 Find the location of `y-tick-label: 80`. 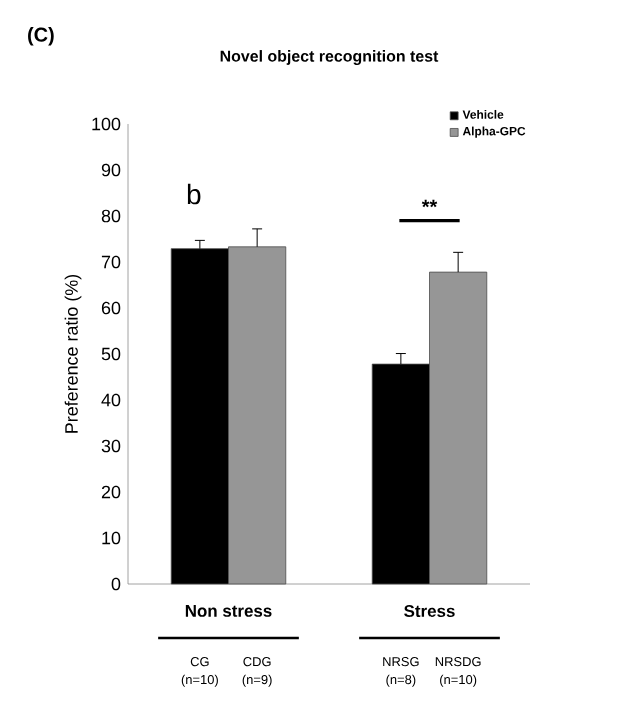

y-tick-label: 80 is located at coordinates (111, 216).